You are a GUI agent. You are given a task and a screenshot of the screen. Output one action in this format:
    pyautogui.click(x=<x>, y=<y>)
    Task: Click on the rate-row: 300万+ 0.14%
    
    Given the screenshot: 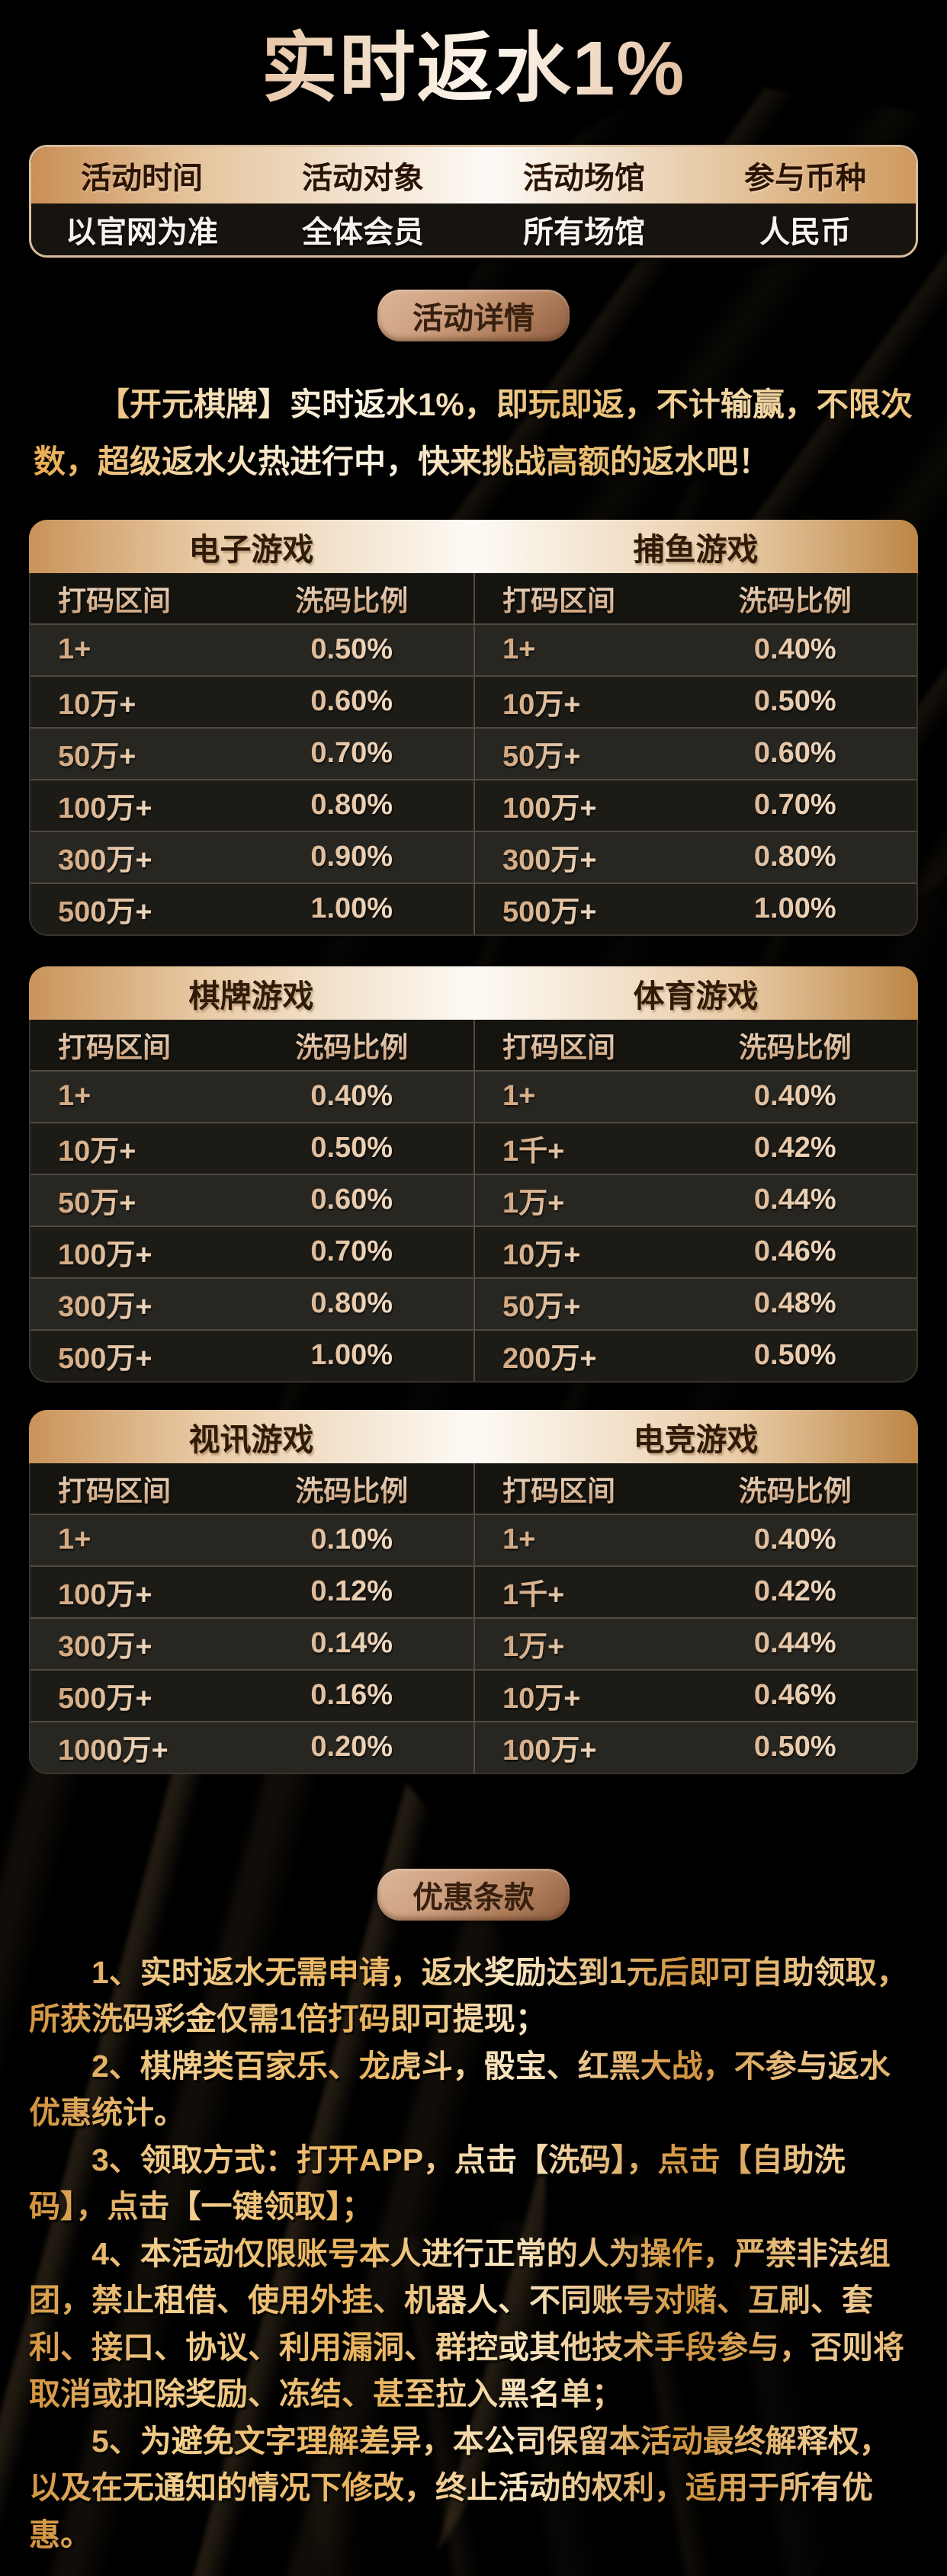 What is the action you would take?
    pyautogui.click(x=252, y=1642)
    